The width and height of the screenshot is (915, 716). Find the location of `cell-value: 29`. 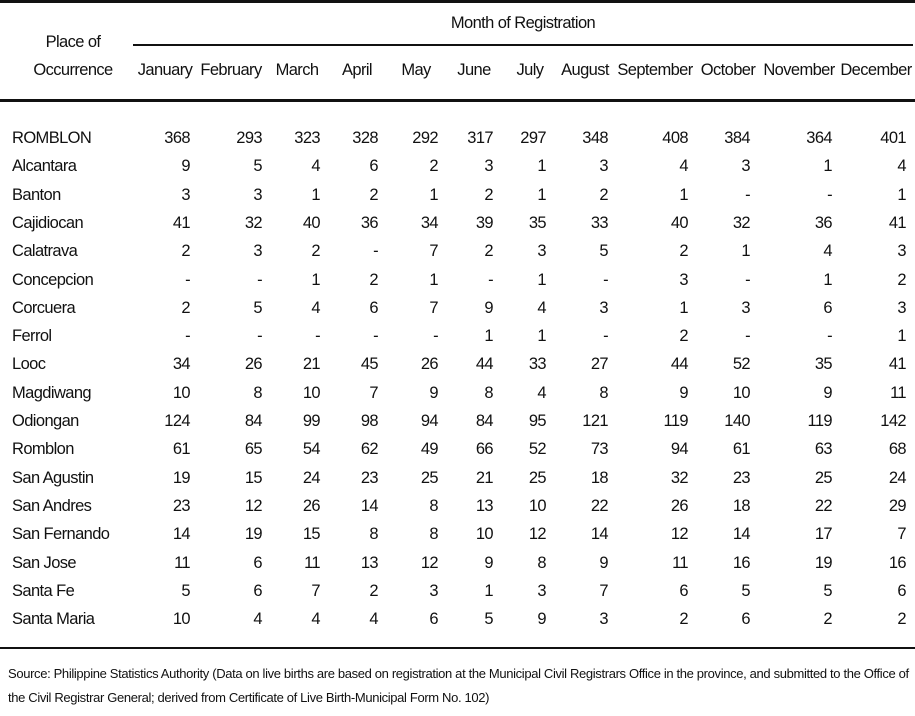

cell-value: 29 is located at coordinates (897, 505).